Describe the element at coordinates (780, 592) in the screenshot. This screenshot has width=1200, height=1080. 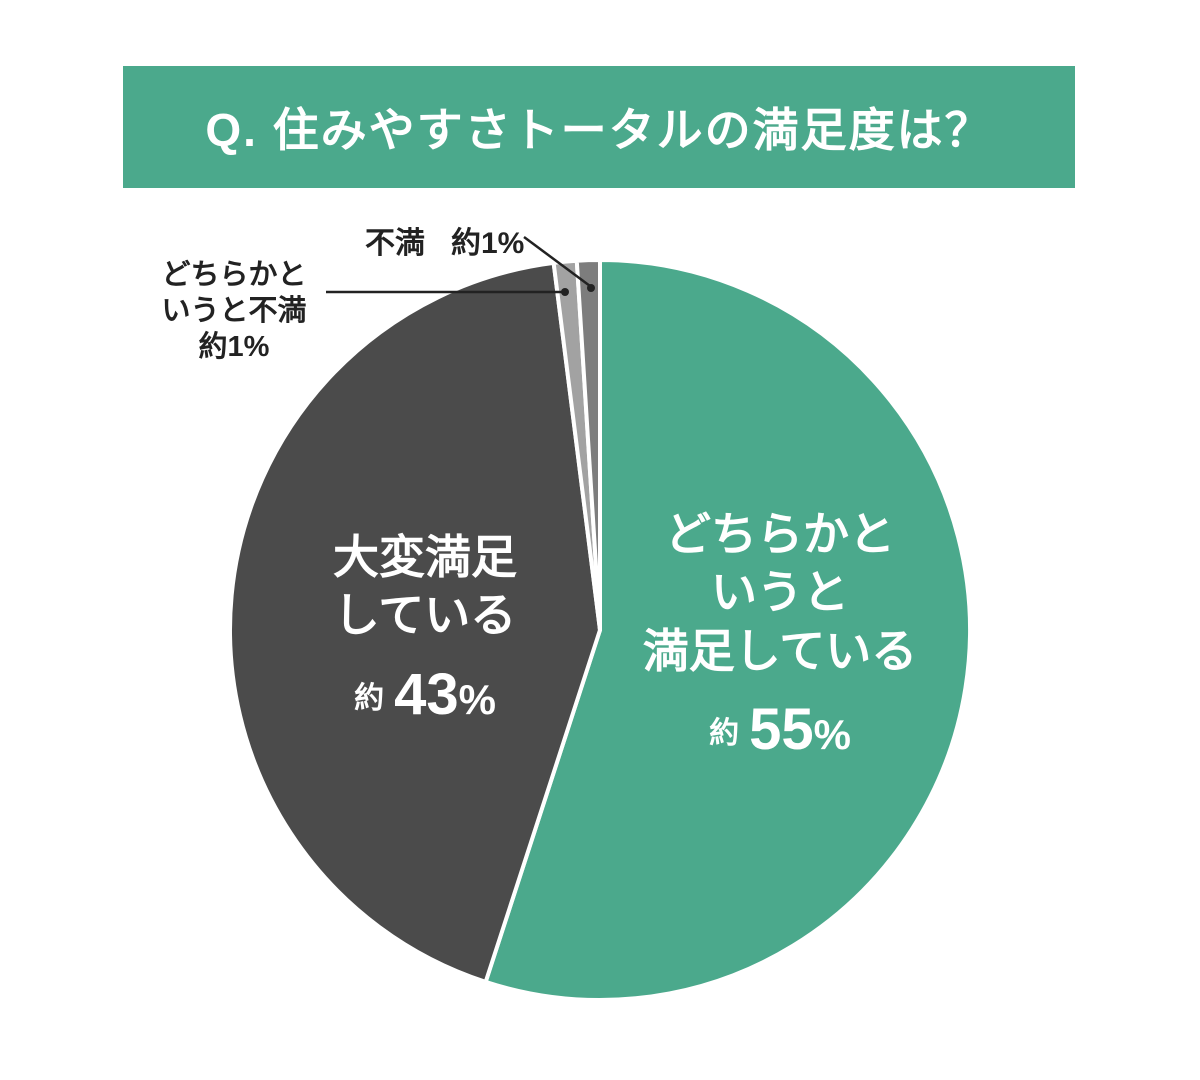
I see `slice-label-line: いうと` at that location.